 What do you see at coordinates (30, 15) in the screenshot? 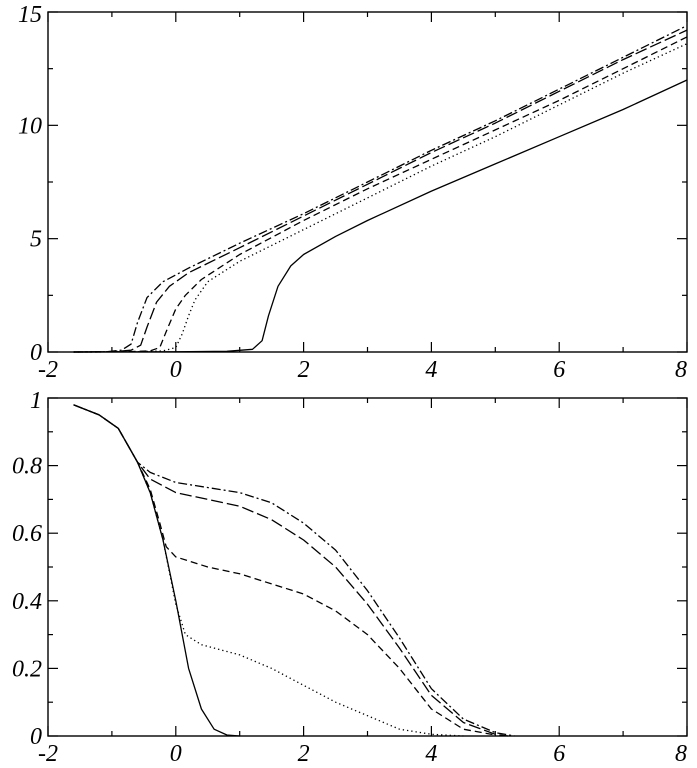
I see `top-y-tick-label: 15` at bounding box center [30, 15].